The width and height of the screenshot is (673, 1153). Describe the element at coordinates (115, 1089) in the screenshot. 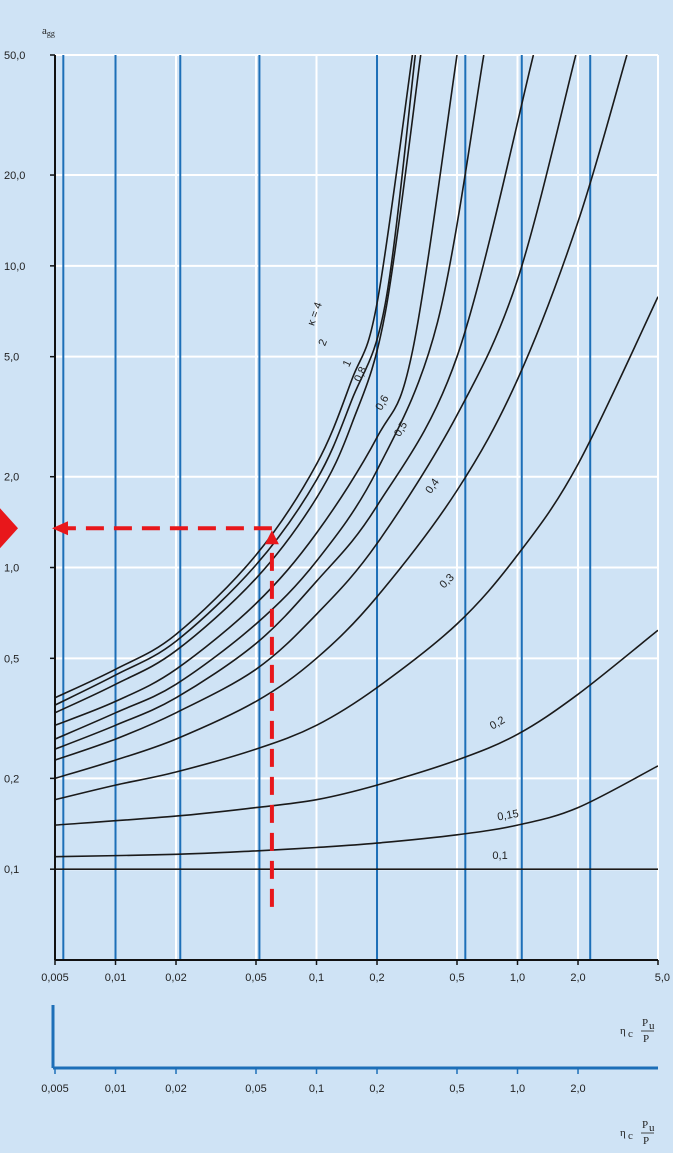

I see `bottom-x-tick-label-1: 0,01` at that location.